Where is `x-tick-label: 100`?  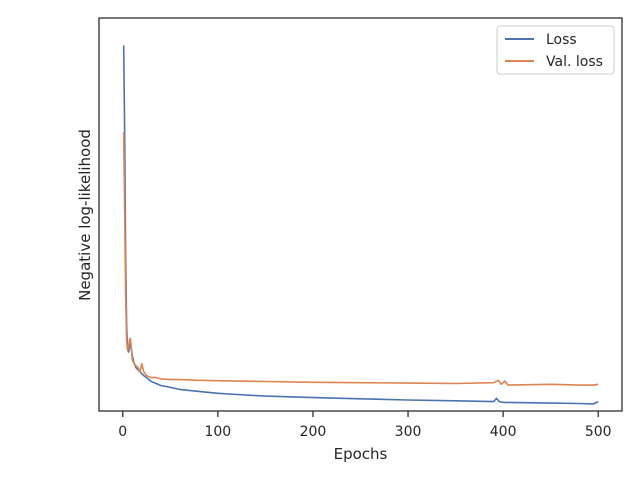 x-tick-label: 100 is located at coordinates (217, 432).